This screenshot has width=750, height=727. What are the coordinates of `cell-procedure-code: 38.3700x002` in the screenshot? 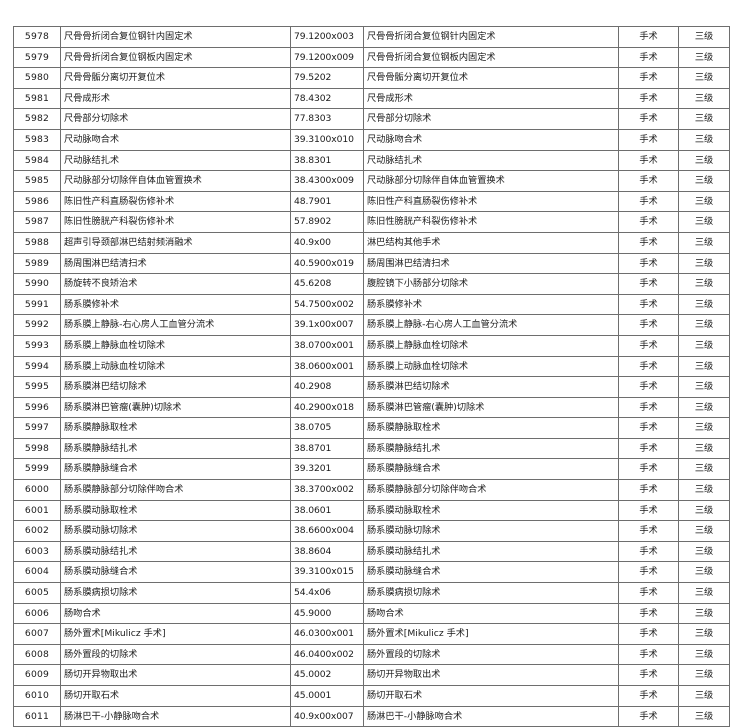 It's located at (327, 490).